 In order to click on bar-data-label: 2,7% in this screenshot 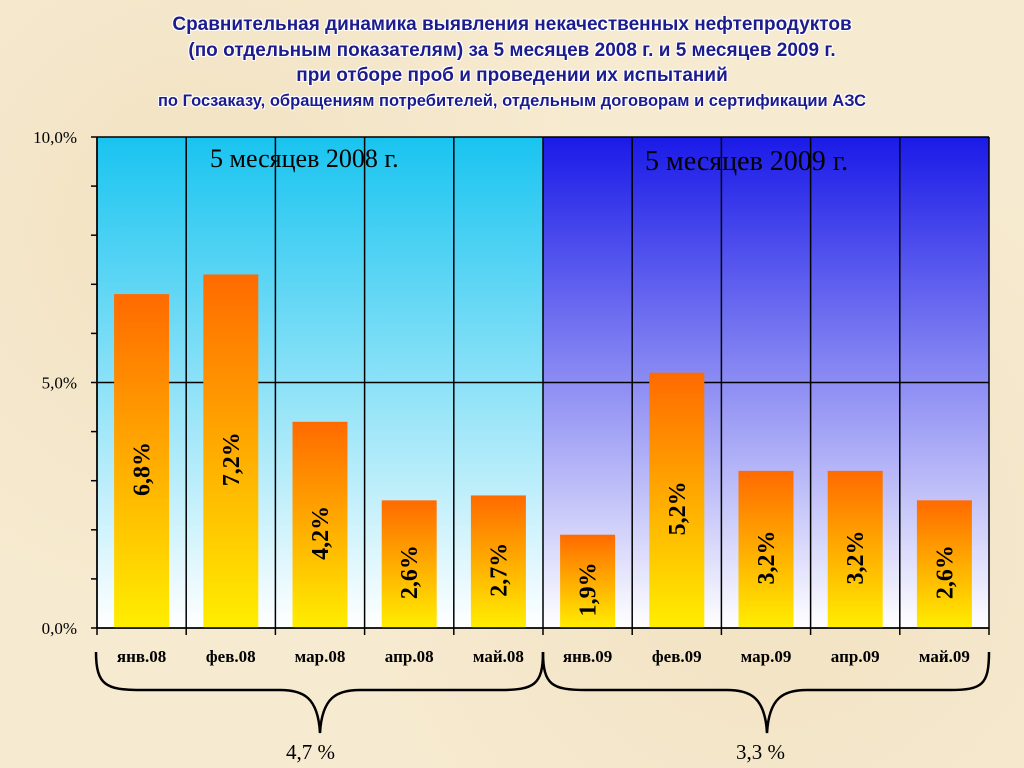, I will do `click(499, 570)`.